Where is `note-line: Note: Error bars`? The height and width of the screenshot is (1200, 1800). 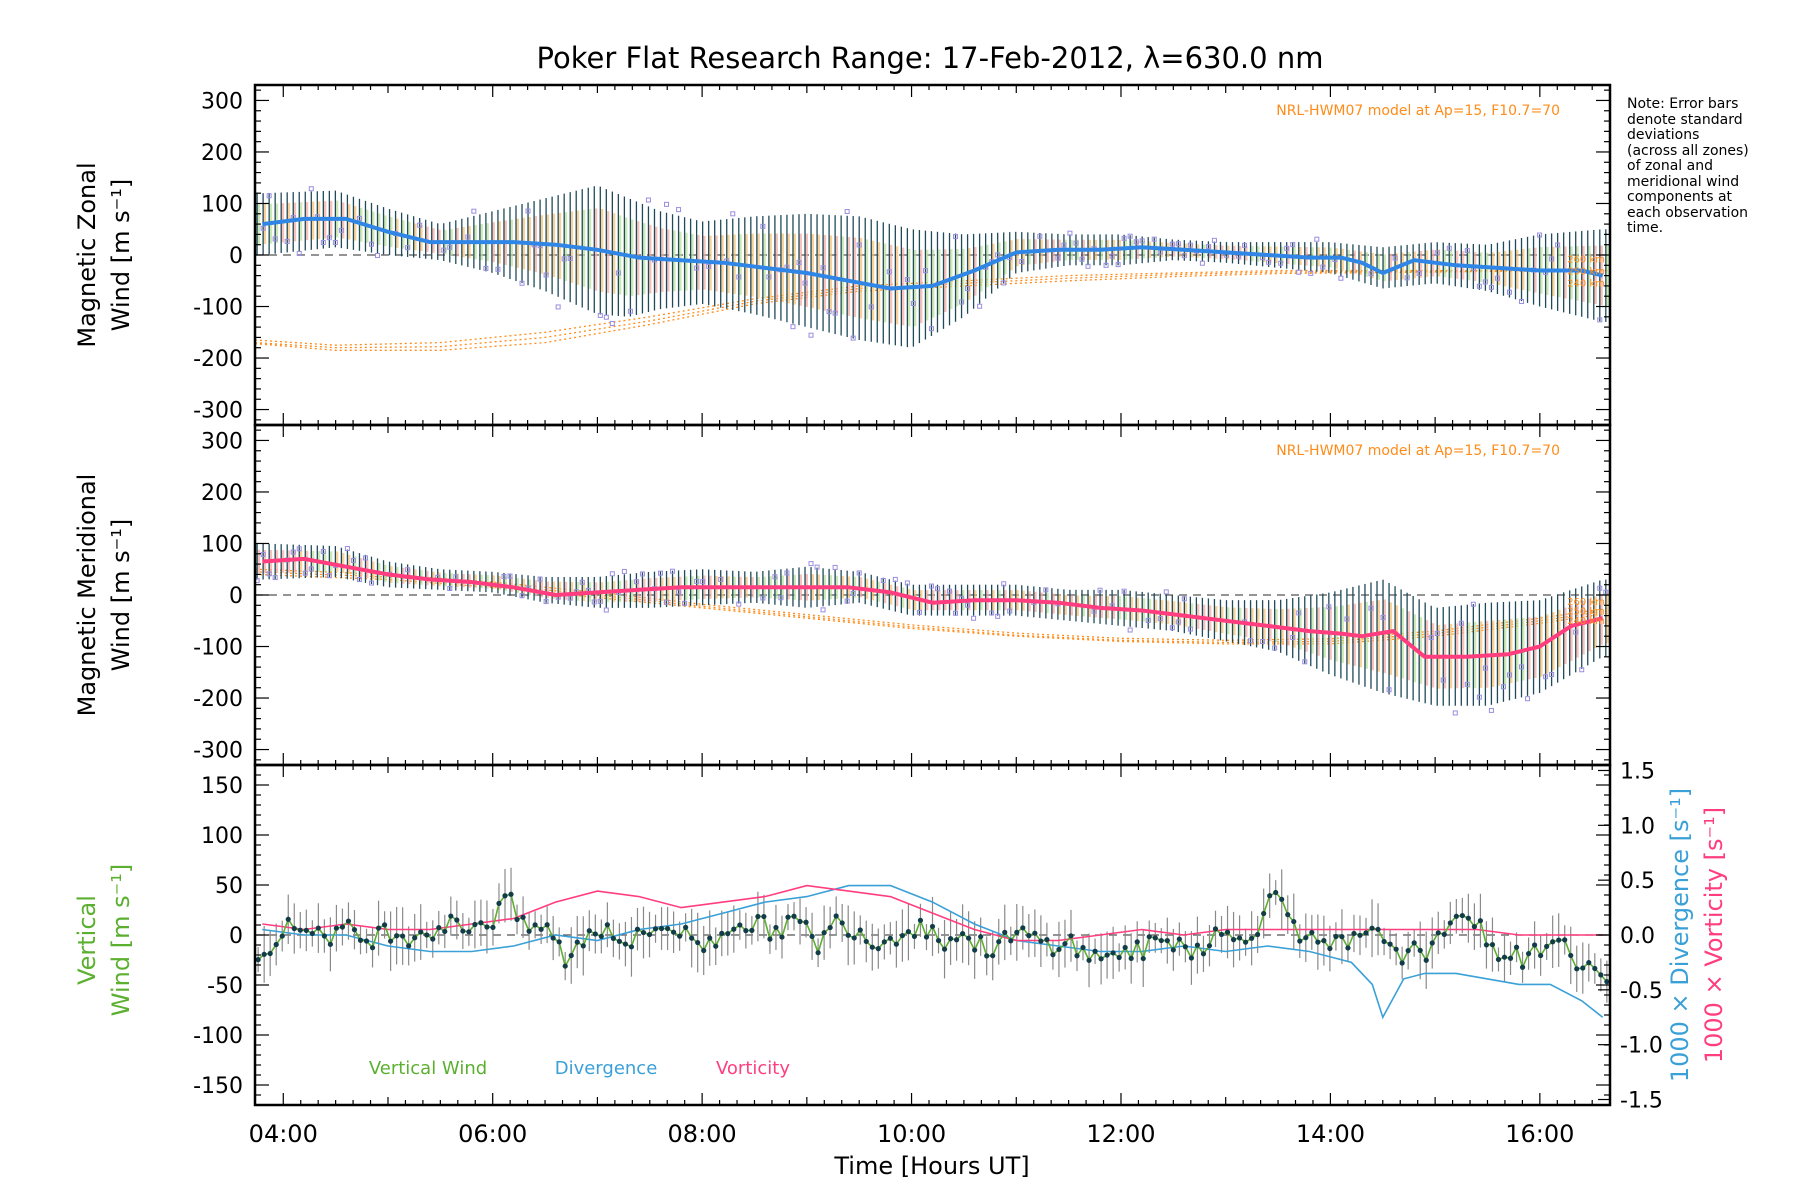
note-line: Note: Error bars is located at coordinates (1683, 104).